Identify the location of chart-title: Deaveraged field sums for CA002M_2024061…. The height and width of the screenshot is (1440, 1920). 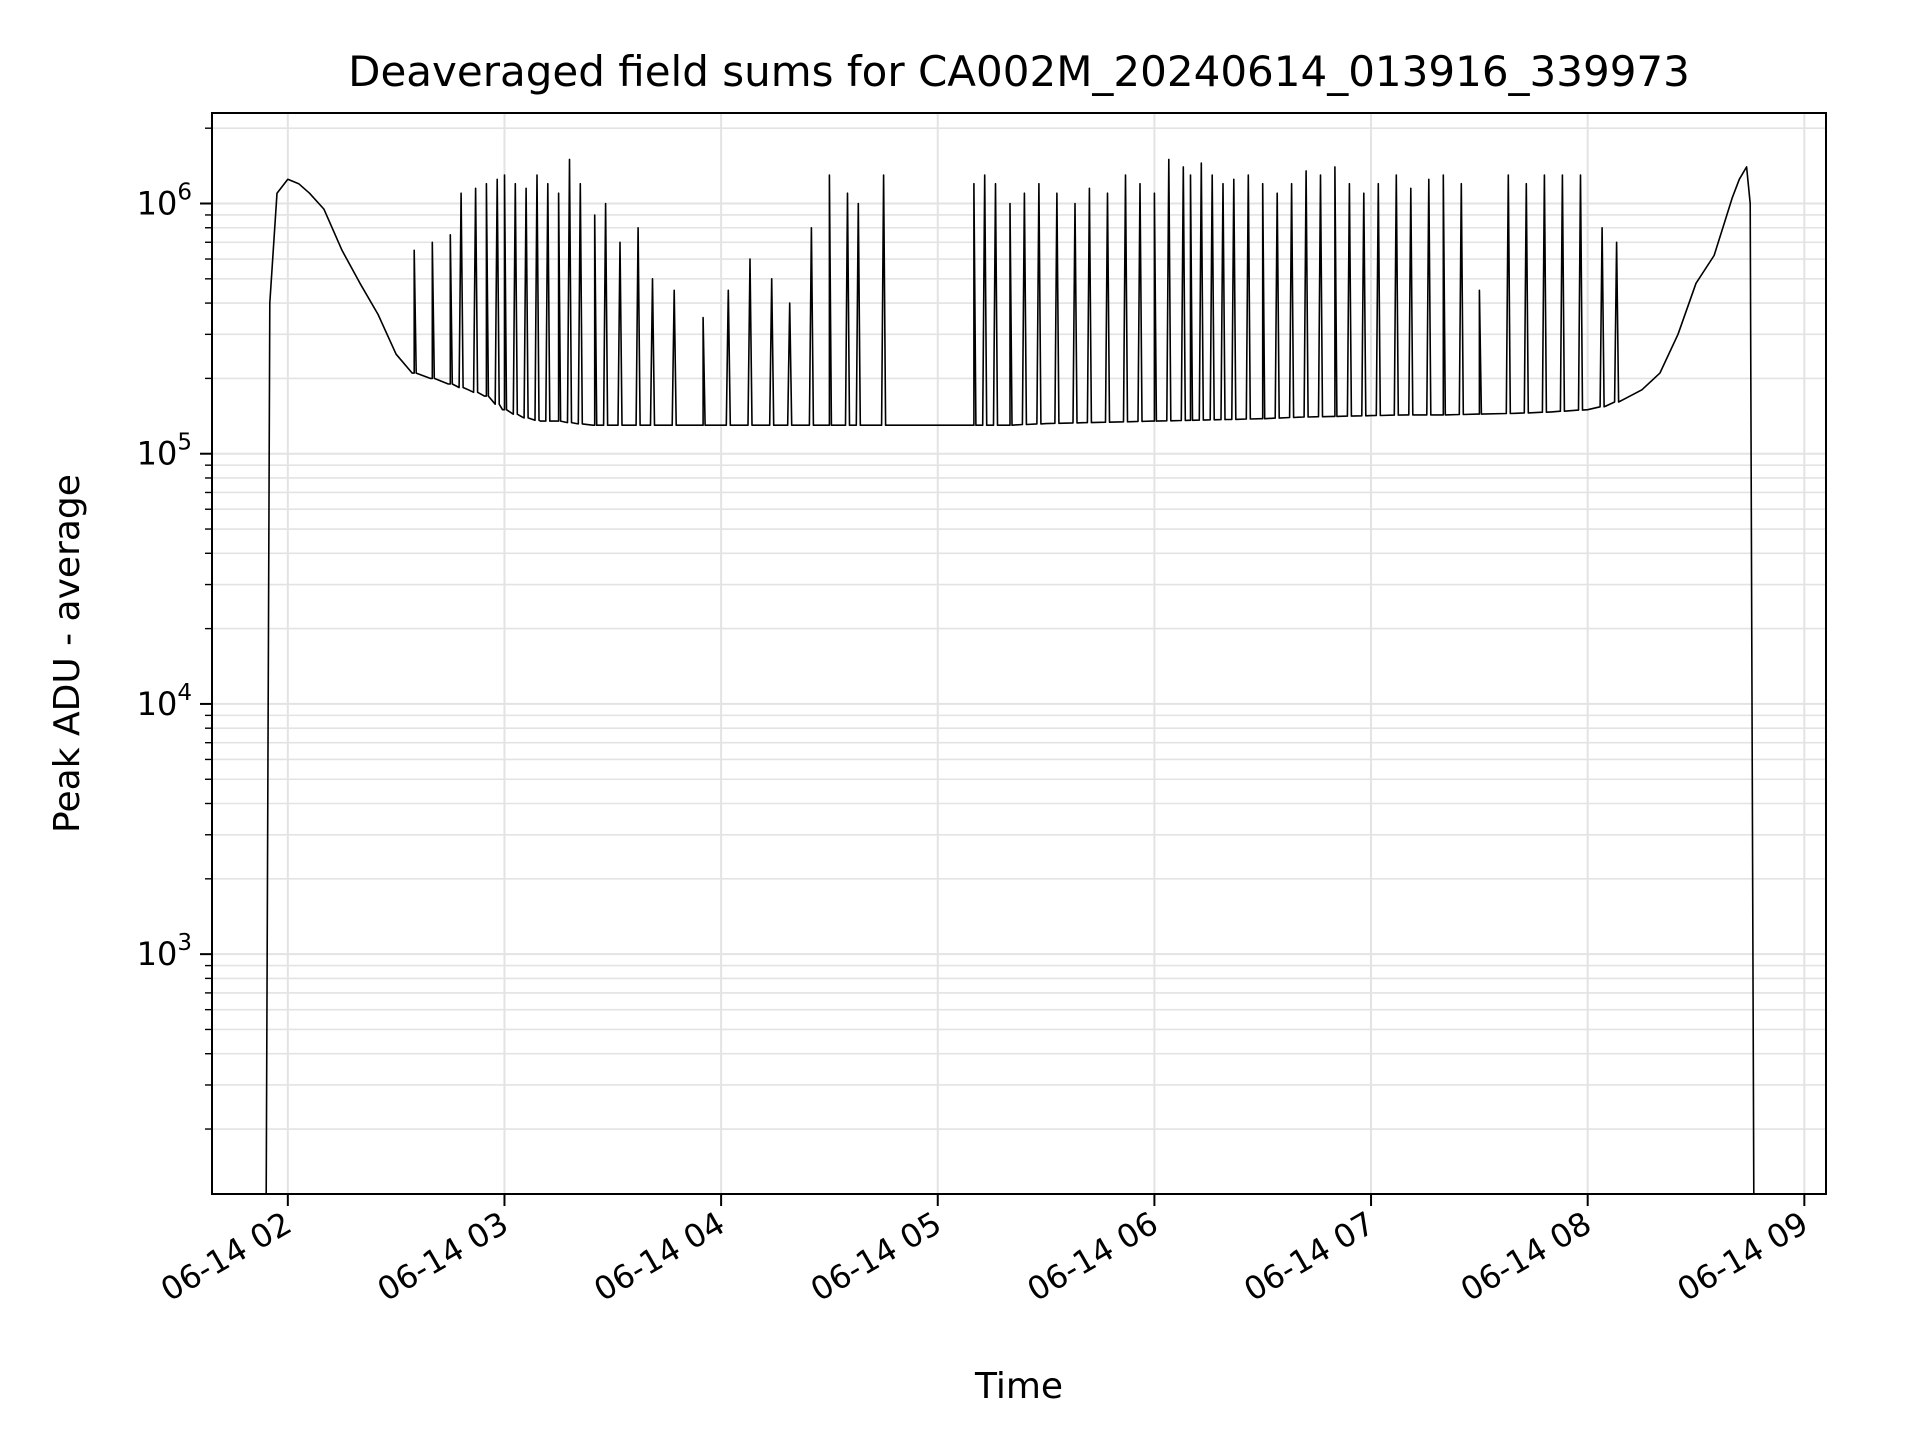
(1019, 71).